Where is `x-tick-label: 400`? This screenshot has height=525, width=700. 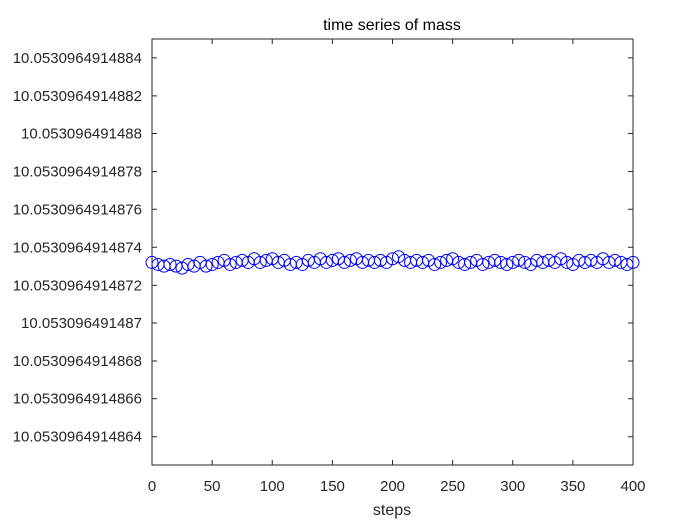
x-tick-label: 400 is located at coordinates (632, 486).